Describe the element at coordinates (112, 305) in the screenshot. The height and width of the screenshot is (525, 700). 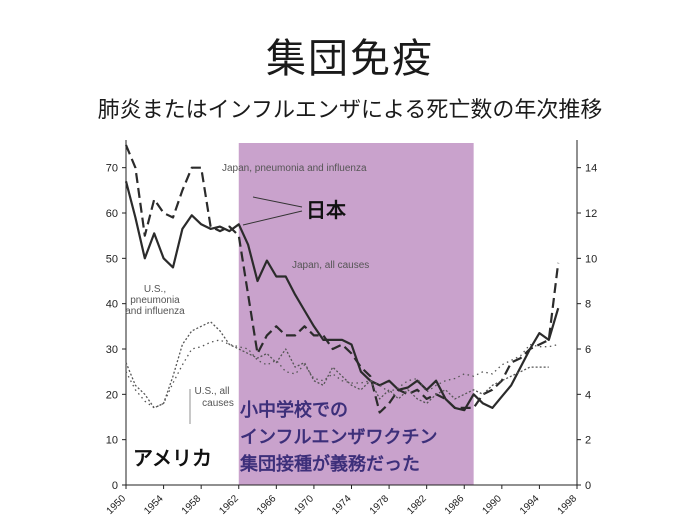
I see `left-tick-label: 40` at that location.